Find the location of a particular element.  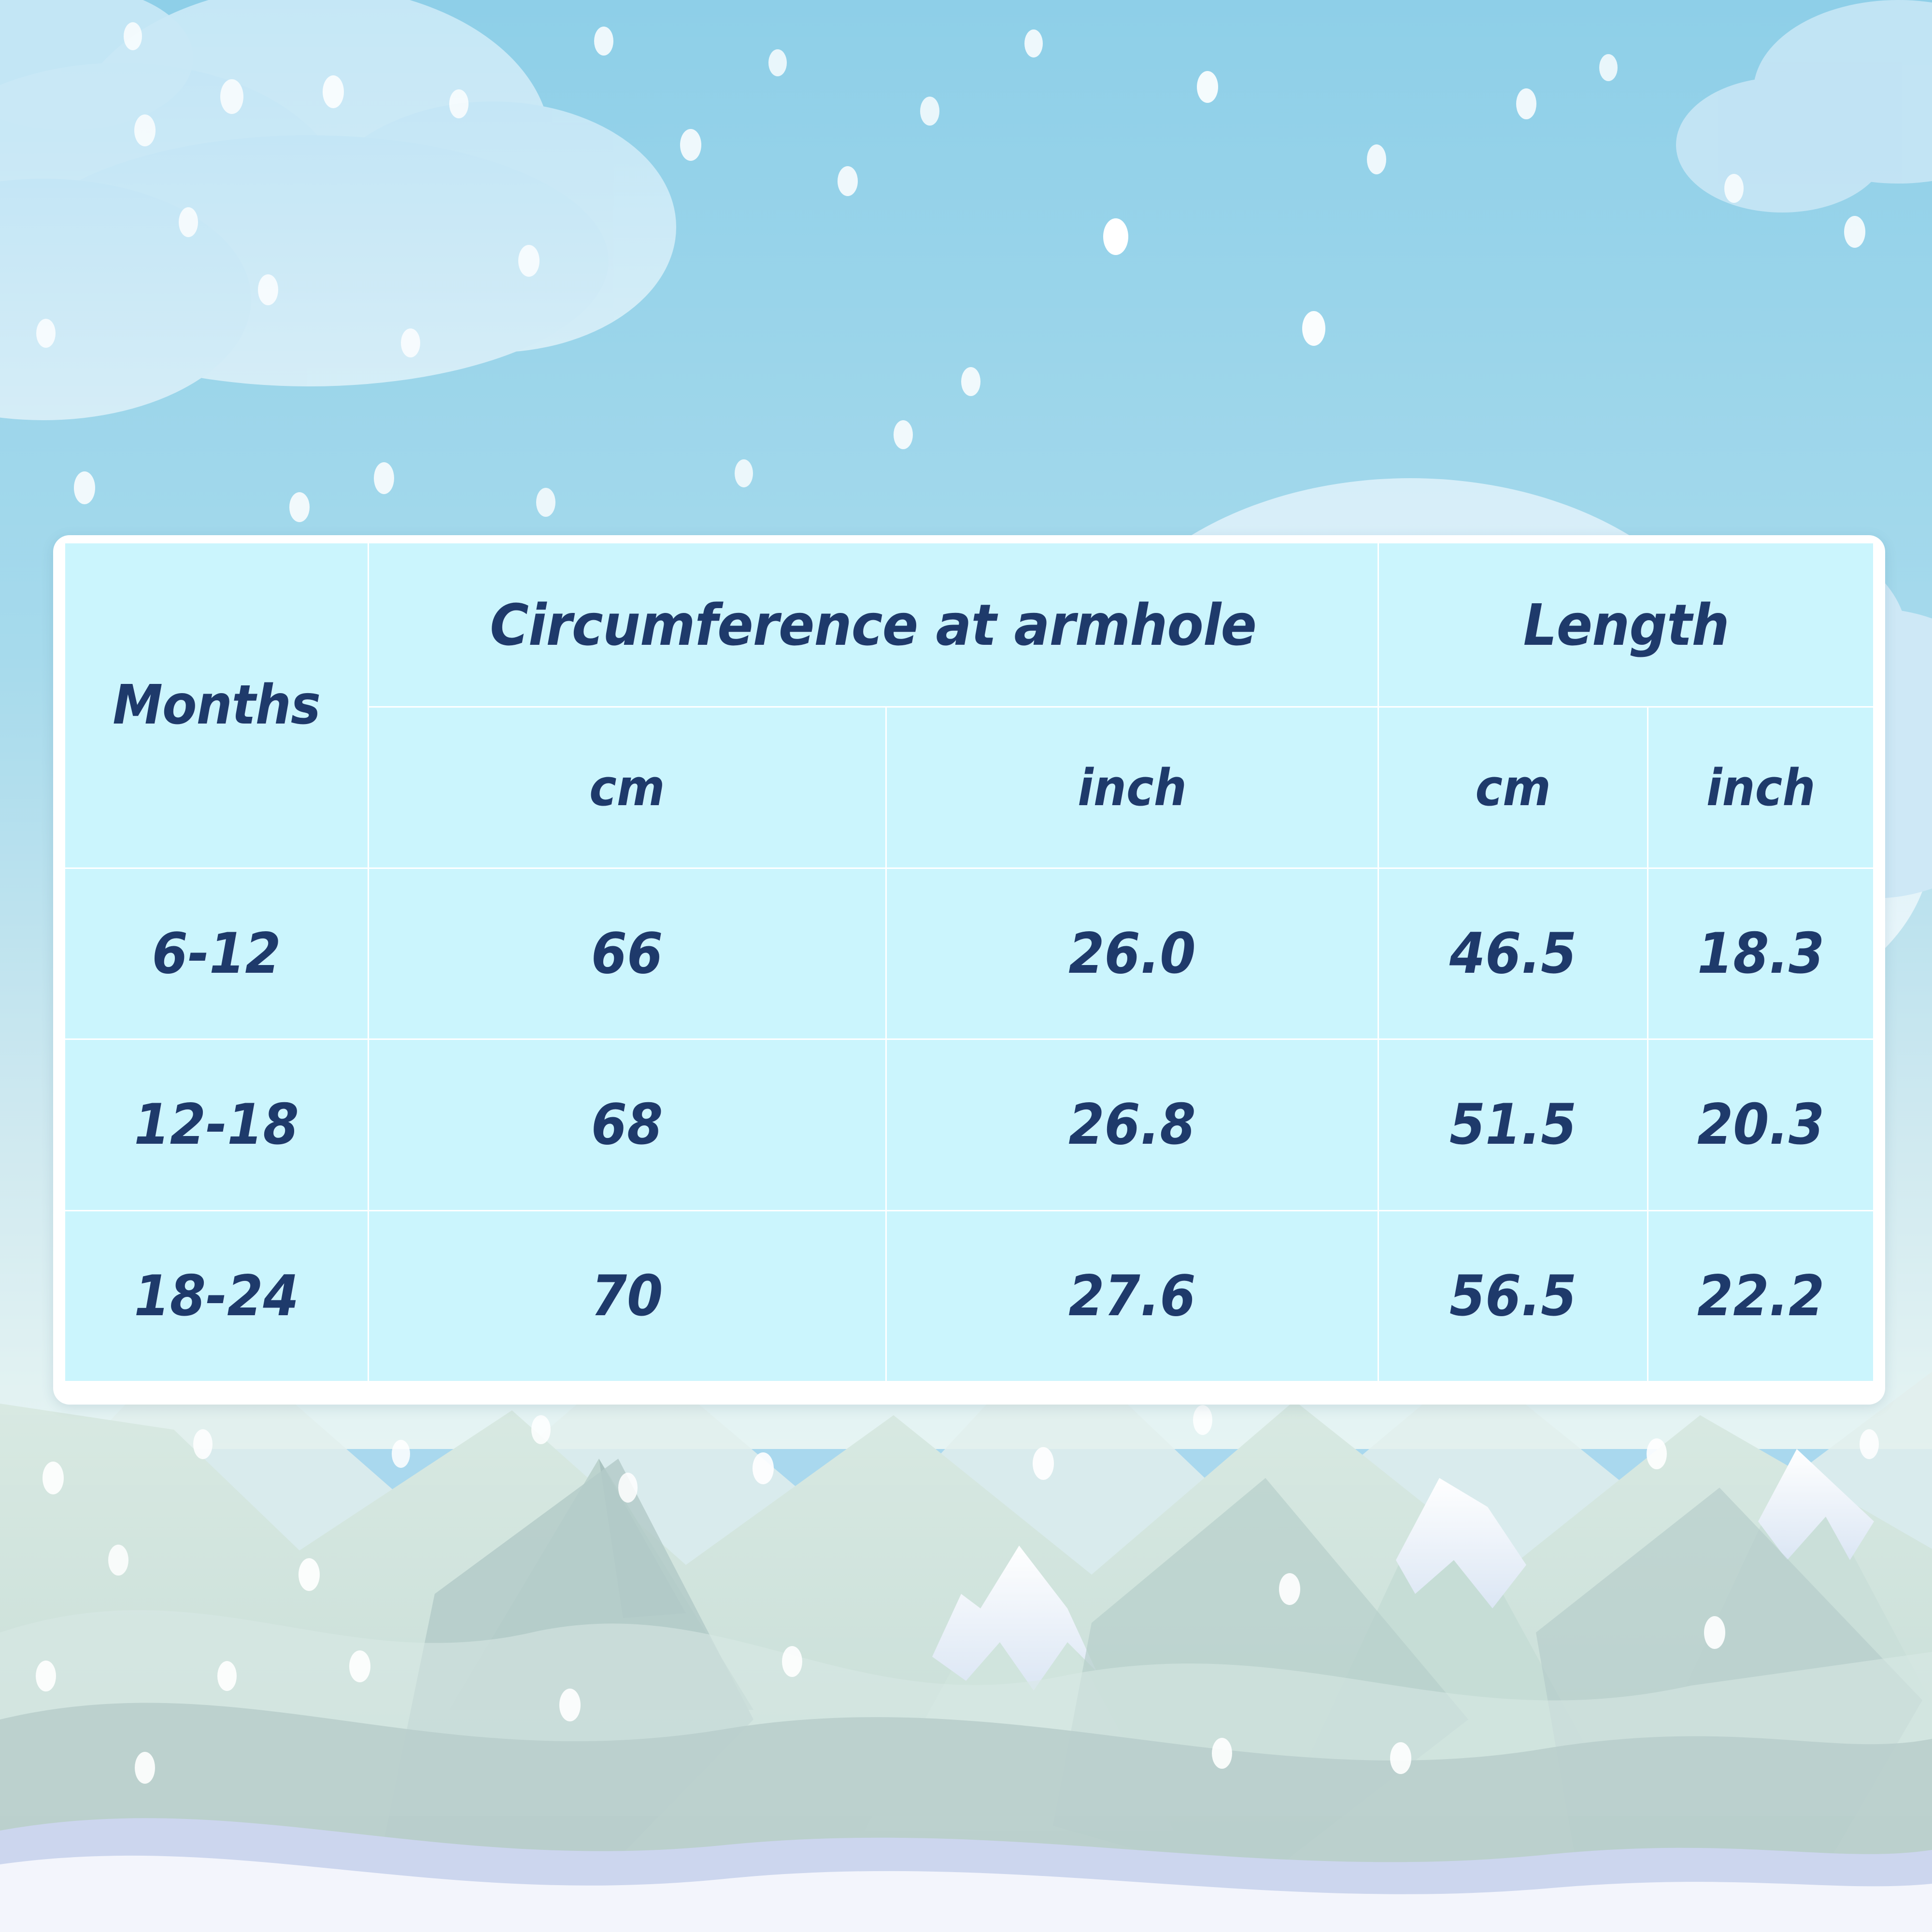

cell-months-value: 12-18 is located at coordinates (216, 1125).